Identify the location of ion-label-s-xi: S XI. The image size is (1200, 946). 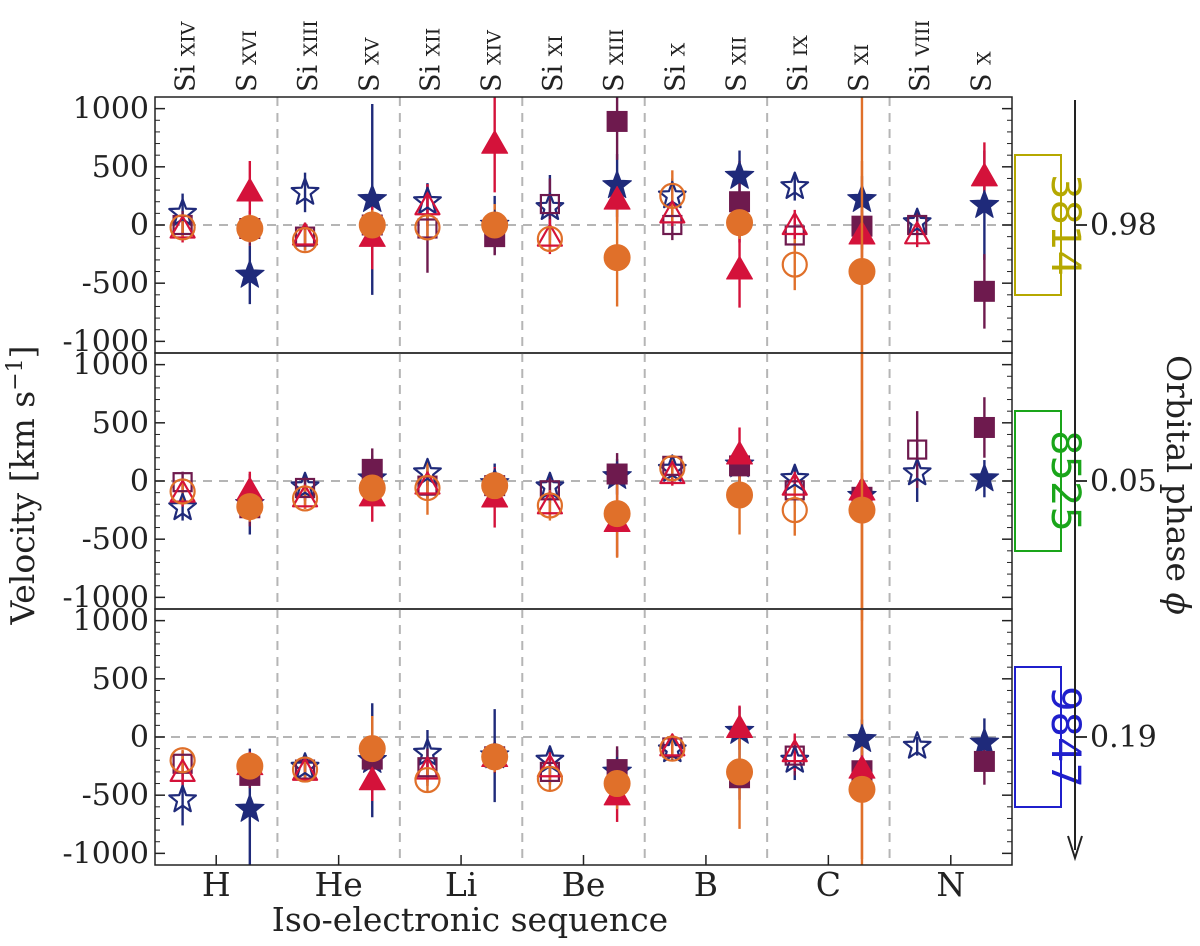
(859, 68).